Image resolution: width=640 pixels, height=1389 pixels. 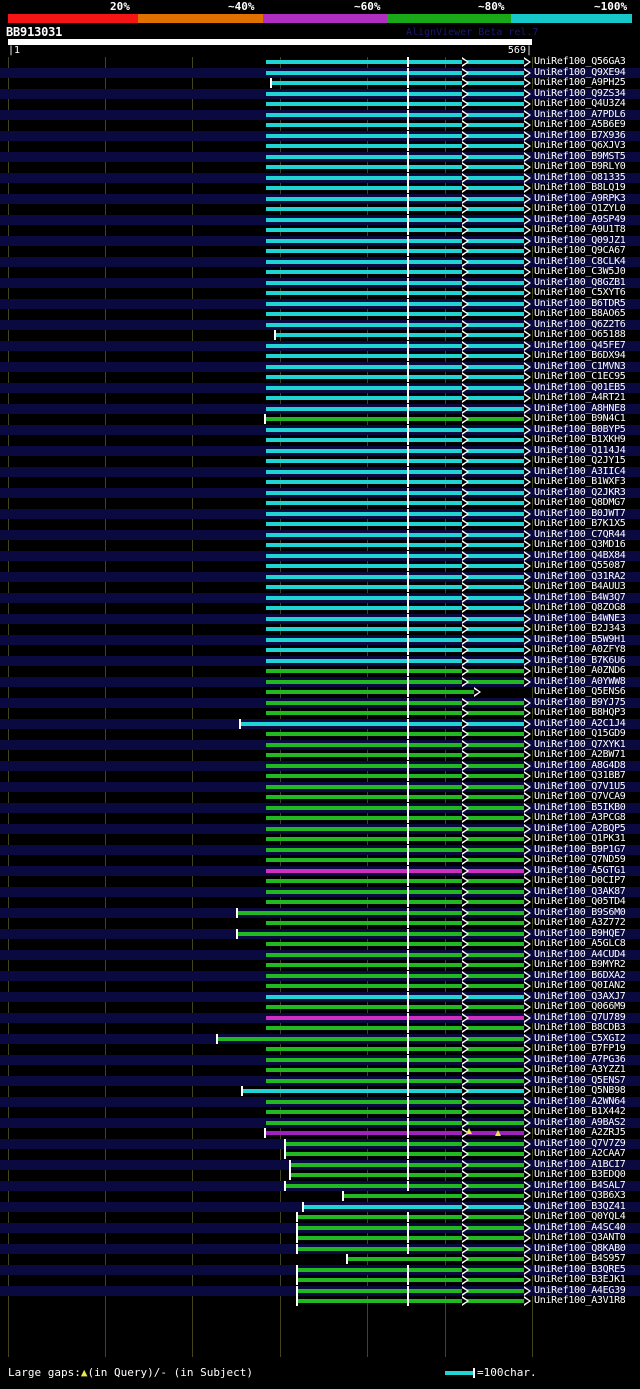 I want to click on hit-label: UniRef100_B5IKB0, so click(x=580, y=807).